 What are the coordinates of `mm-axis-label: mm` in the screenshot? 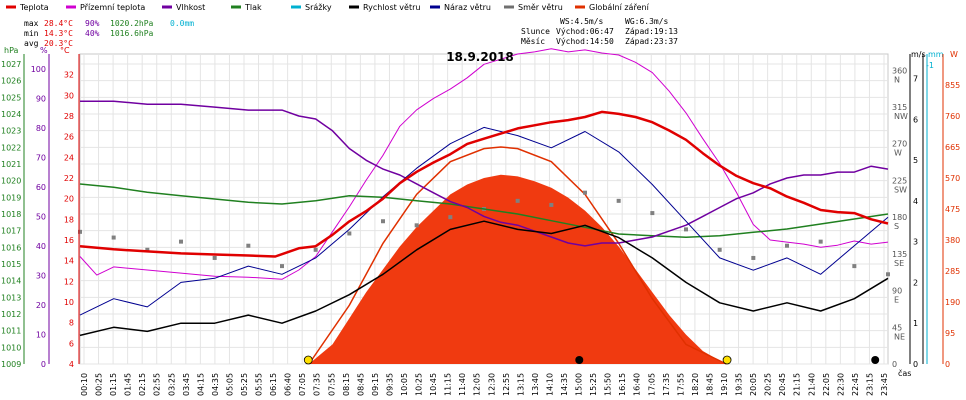 It's located at (936, 54).